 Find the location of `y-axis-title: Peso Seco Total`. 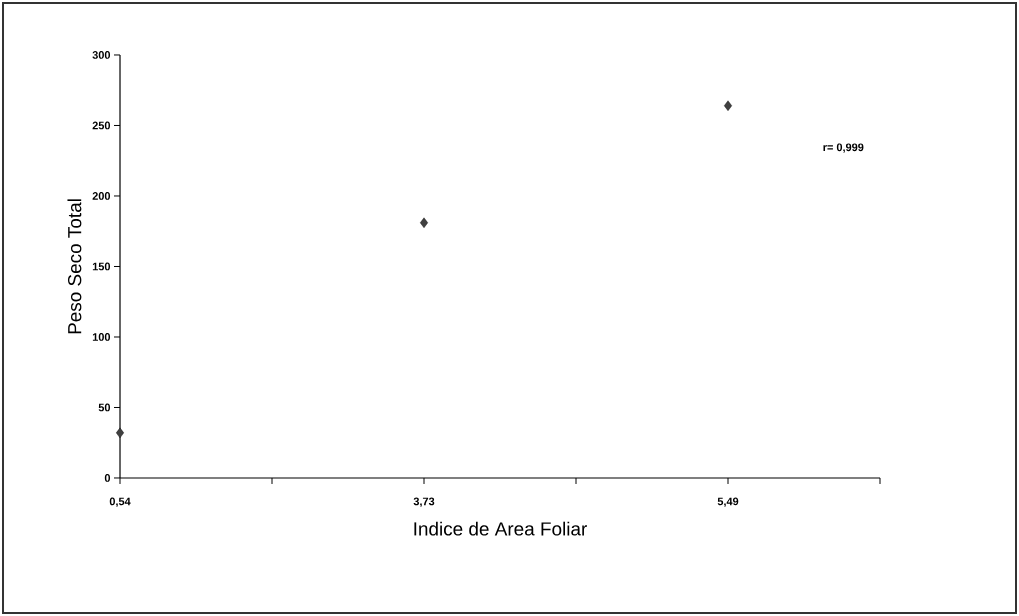

y-axis-title: Peso Seco Total is located at coordinates (74, 266).